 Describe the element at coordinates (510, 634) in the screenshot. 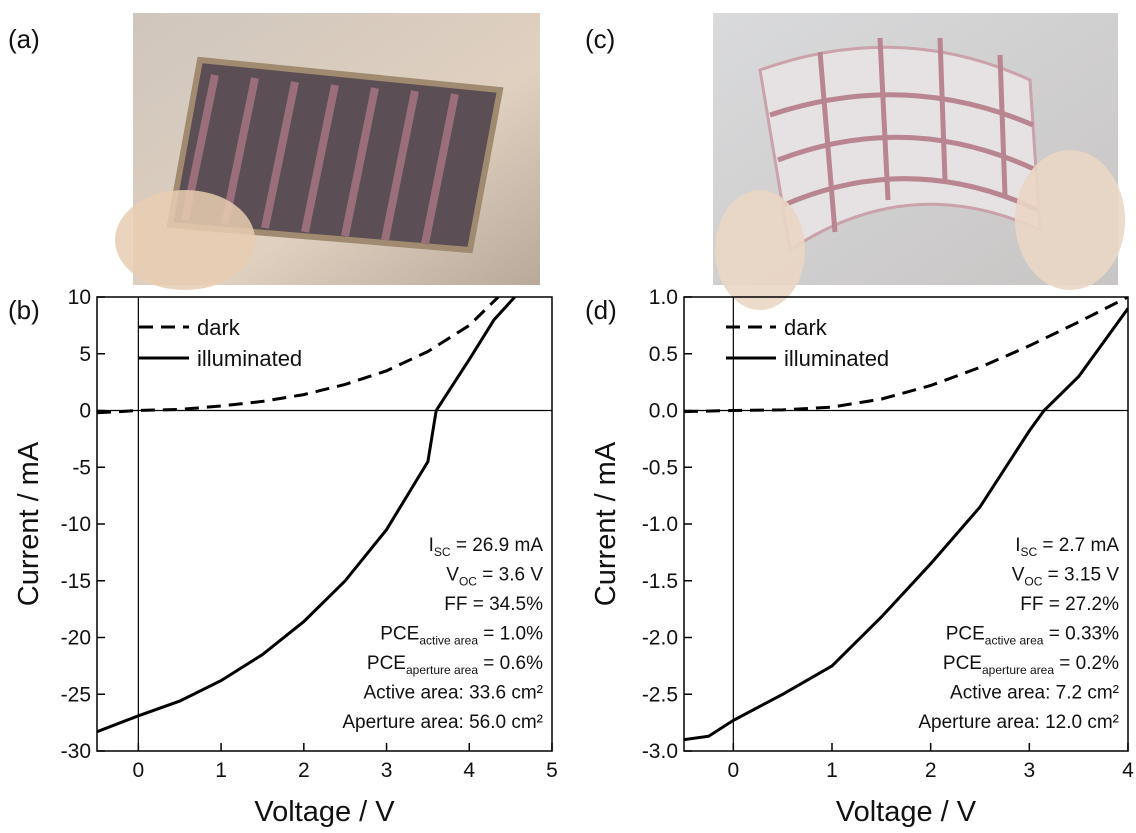

I see `annotation-rest: = 1.0%` at that location.